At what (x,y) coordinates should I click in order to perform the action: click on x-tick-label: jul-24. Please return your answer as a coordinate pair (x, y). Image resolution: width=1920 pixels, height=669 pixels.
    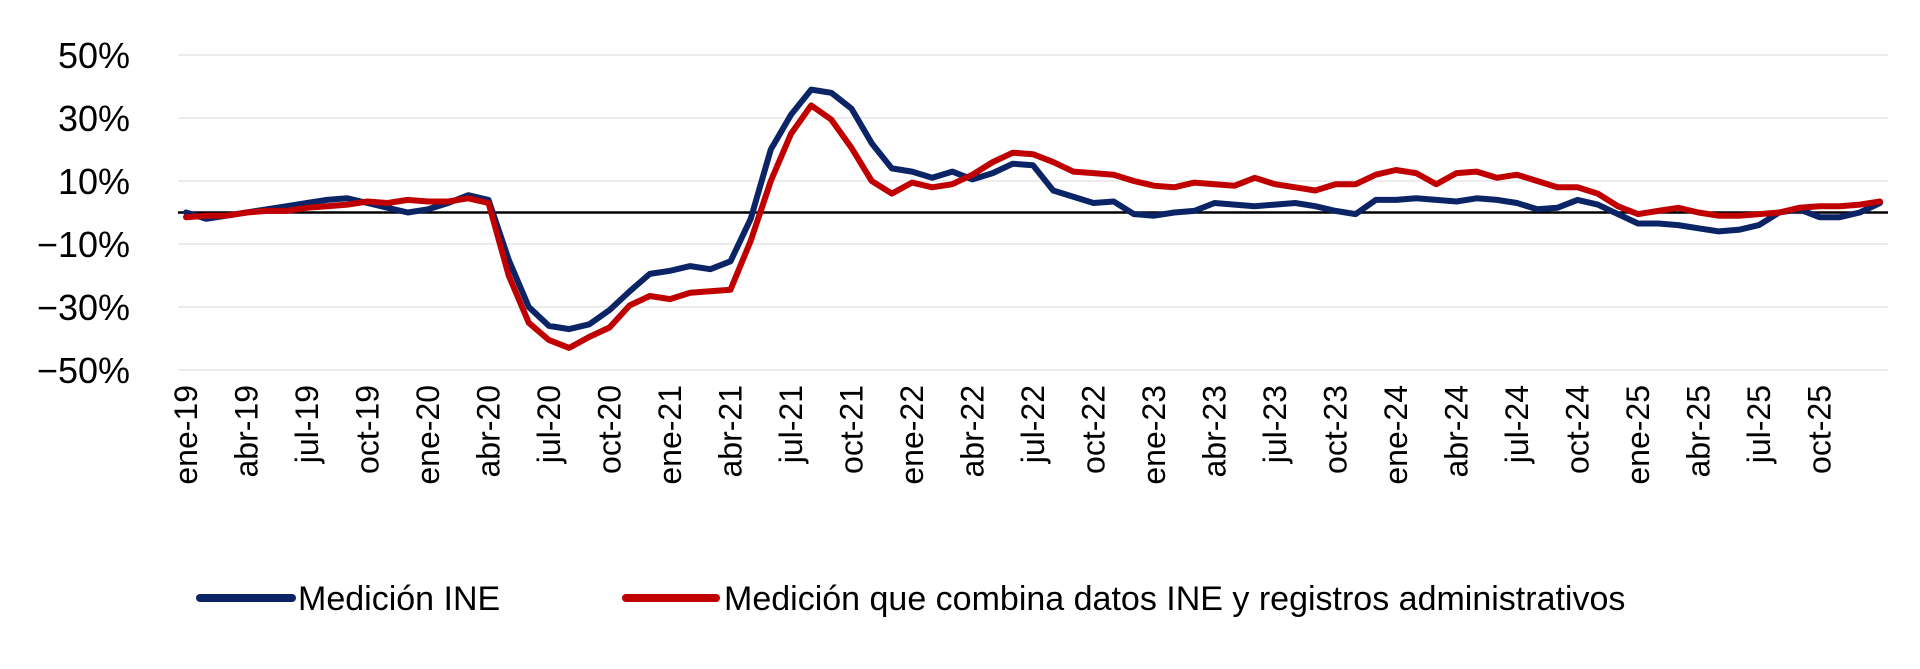
    Looking at the image, I should click on (1517, 424).